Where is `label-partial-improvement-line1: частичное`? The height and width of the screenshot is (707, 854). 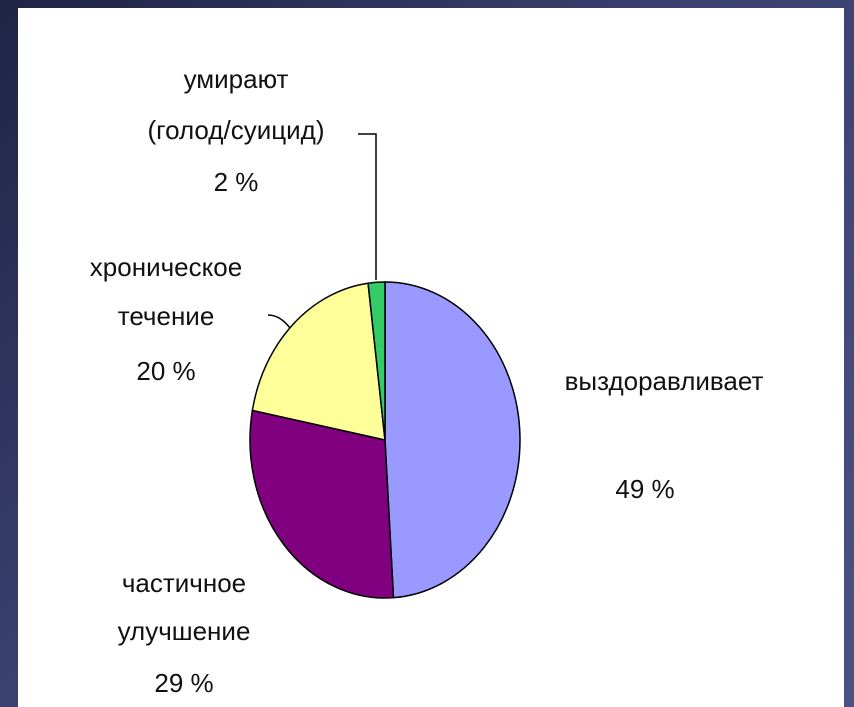
label-partial-improvement-line1: частичное is located at coordinates (184, 583).